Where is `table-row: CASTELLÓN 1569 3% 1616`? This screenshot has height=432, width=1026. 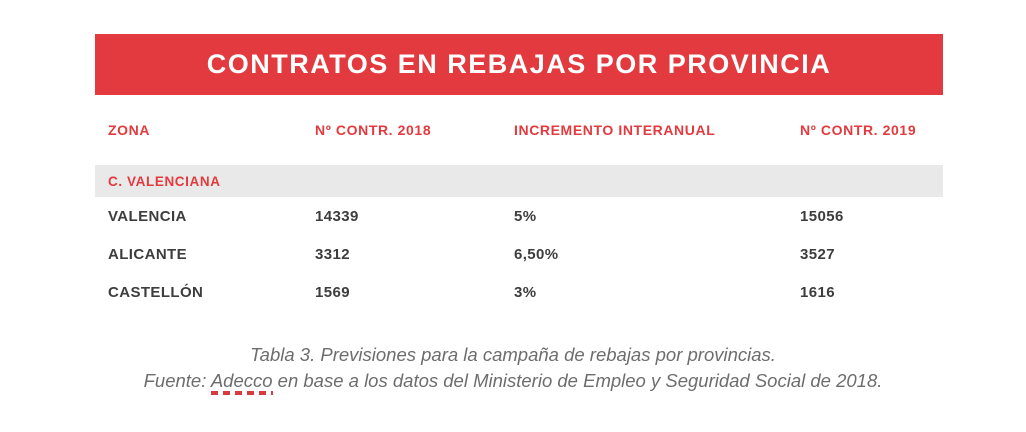
table-row: CASTELLÓN 1569 3% 1616 is located at coordinates (519, 292).